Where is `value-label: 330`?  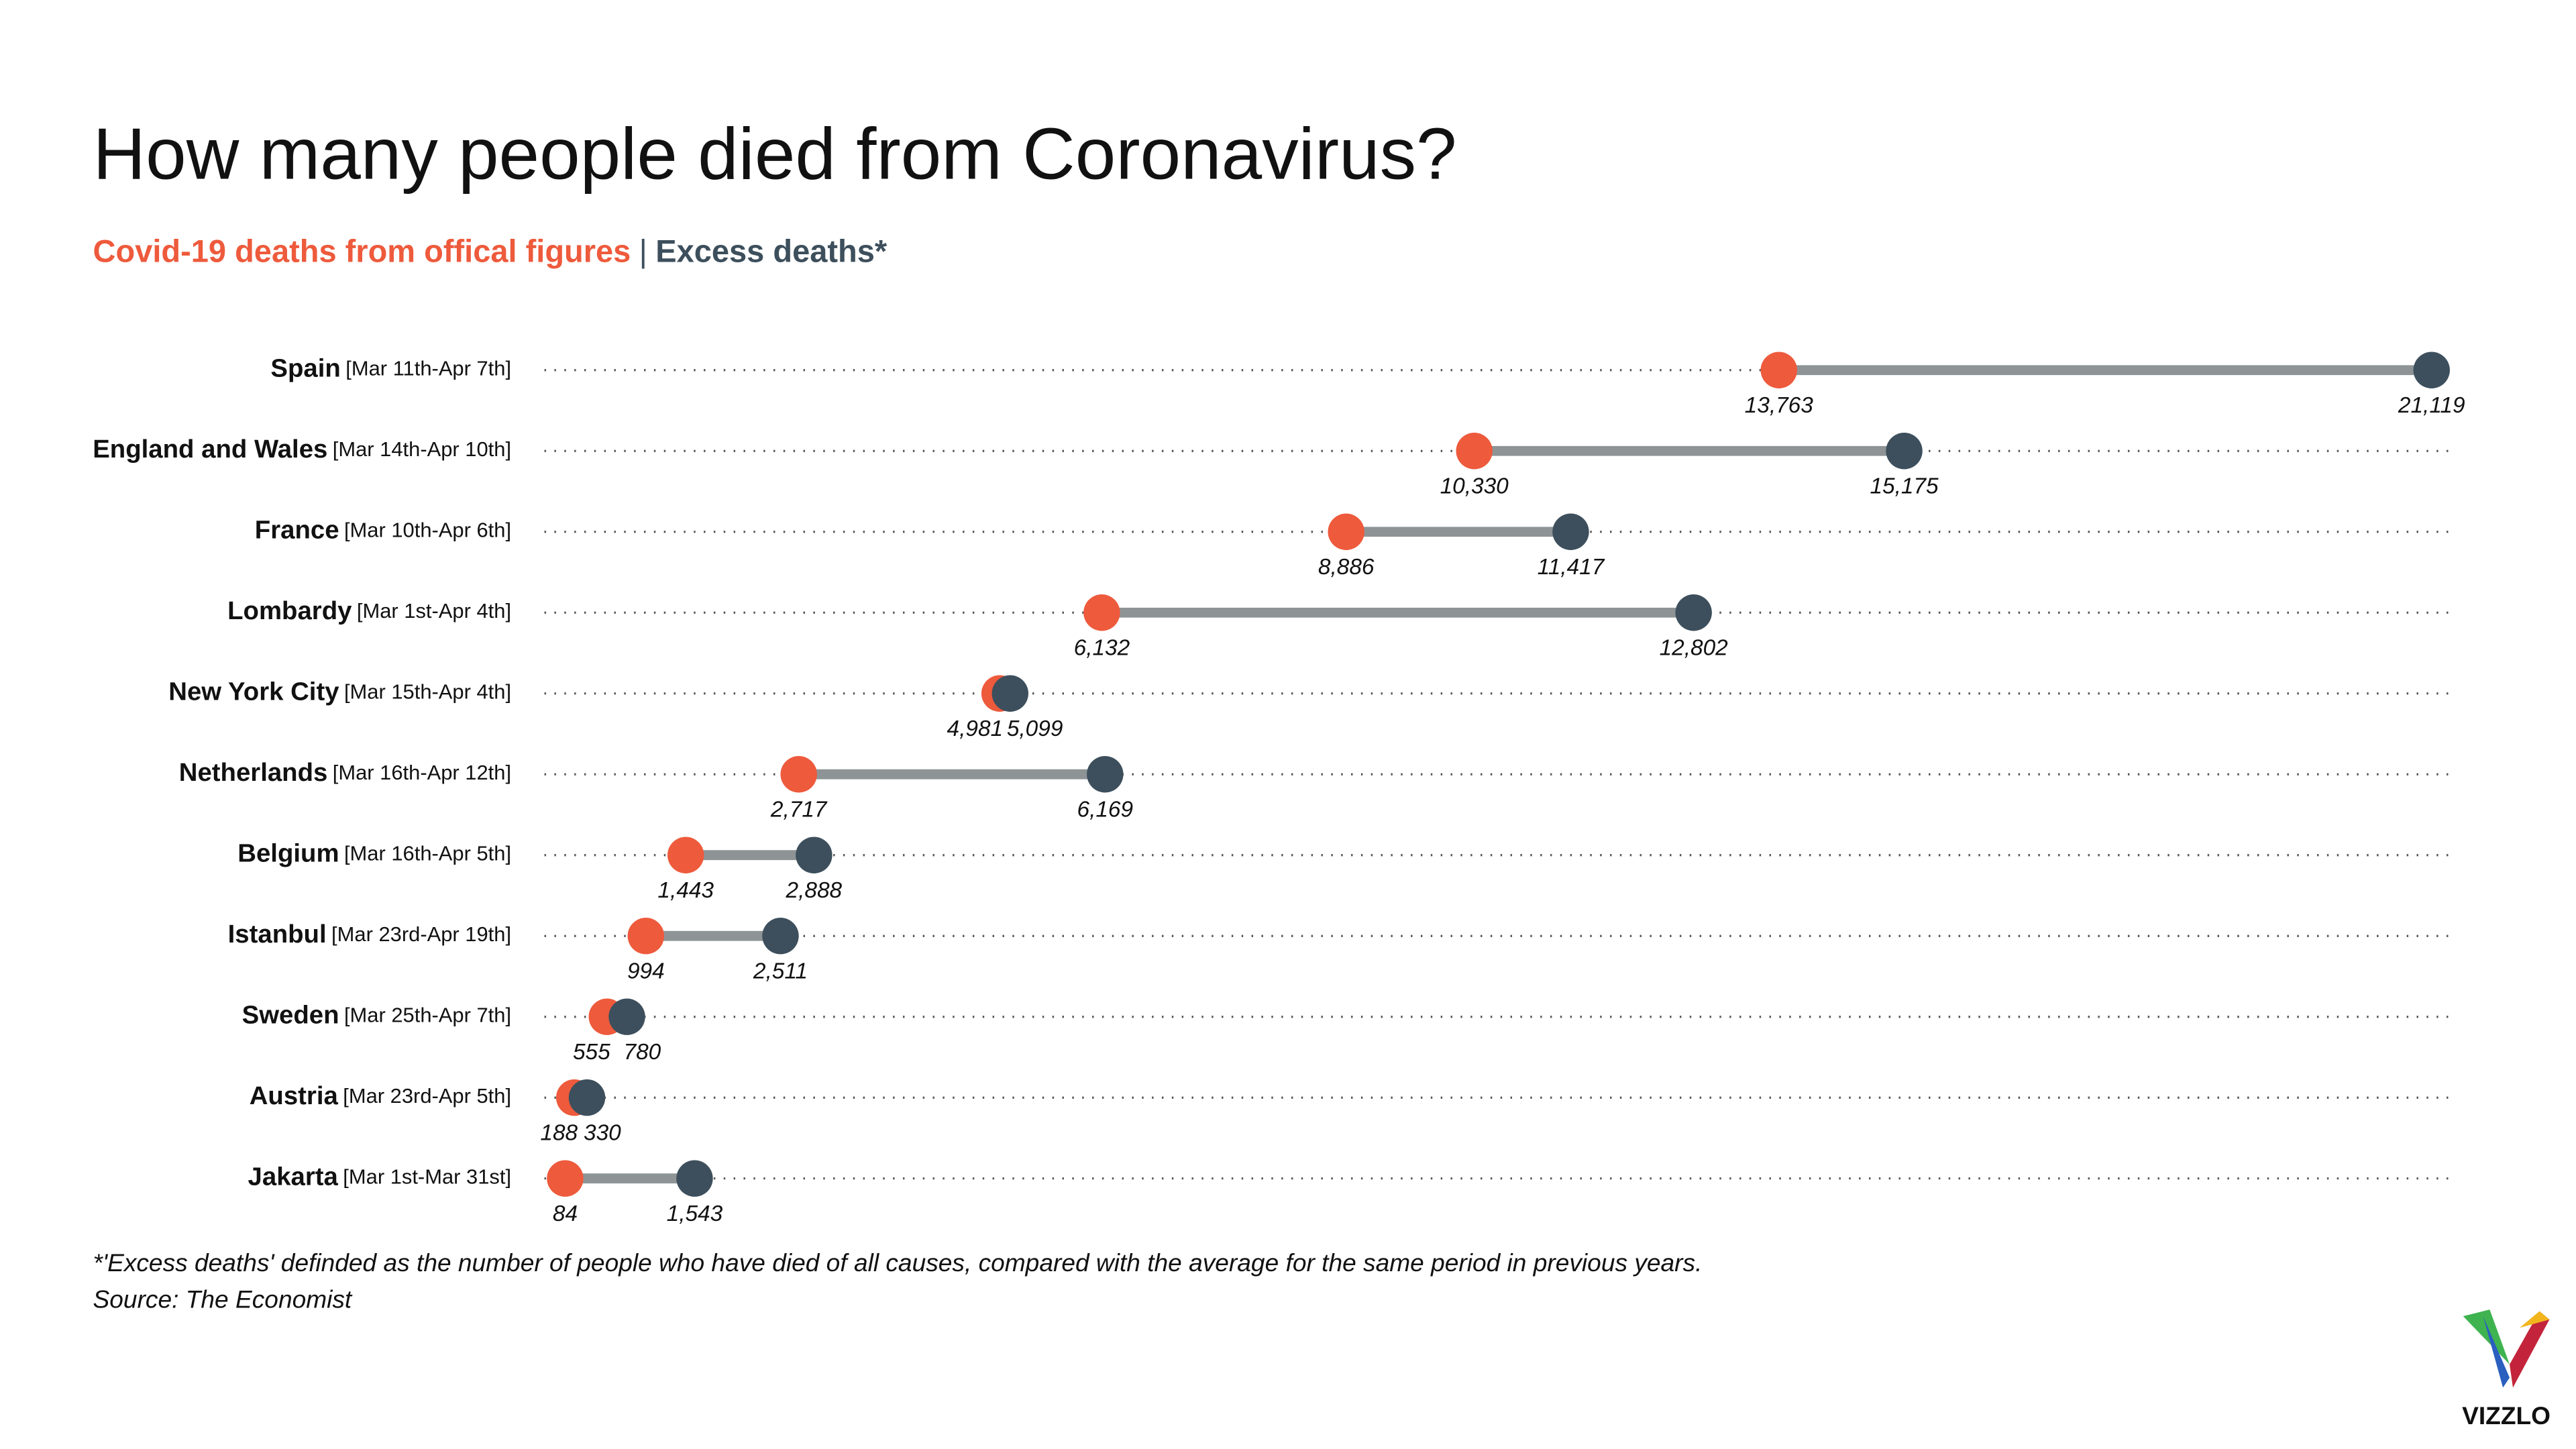
value-label: 330 is located at coordinates (602, 1132).